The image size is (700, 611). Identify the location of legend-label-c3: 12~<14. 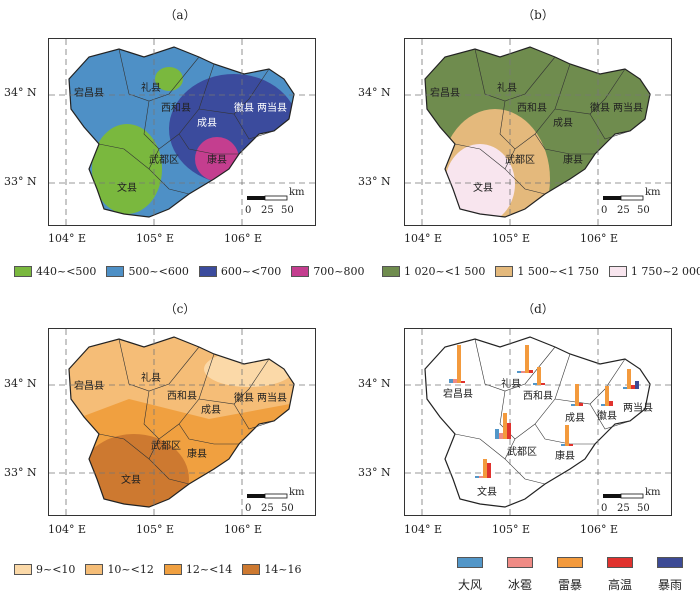
(209, 569).